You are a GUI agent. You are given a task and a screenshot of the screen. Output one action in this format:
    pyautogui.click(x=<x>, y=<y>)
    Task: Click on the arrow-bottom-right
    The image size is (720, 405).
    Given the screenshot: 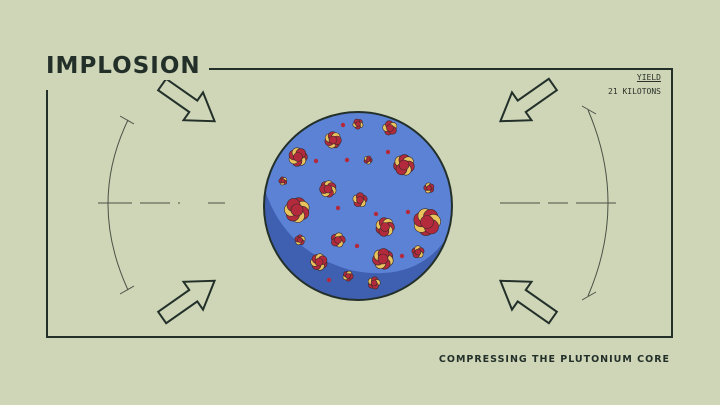 What is the action you would take?
    pyautogui.click(x=528, y=302)
    